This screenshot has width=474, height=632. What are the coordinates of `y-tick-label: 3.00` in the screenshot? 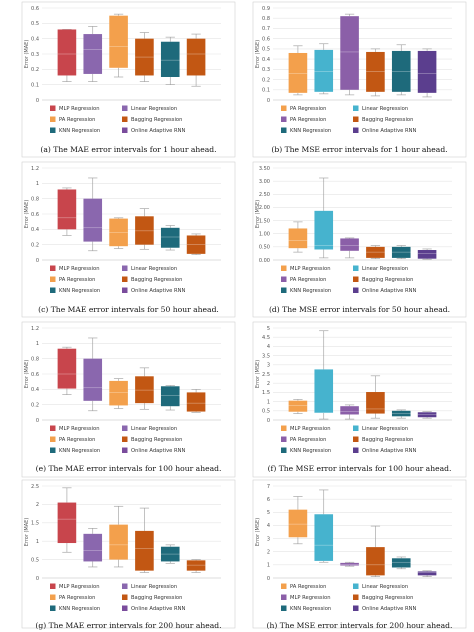 It's located at (264, 182).